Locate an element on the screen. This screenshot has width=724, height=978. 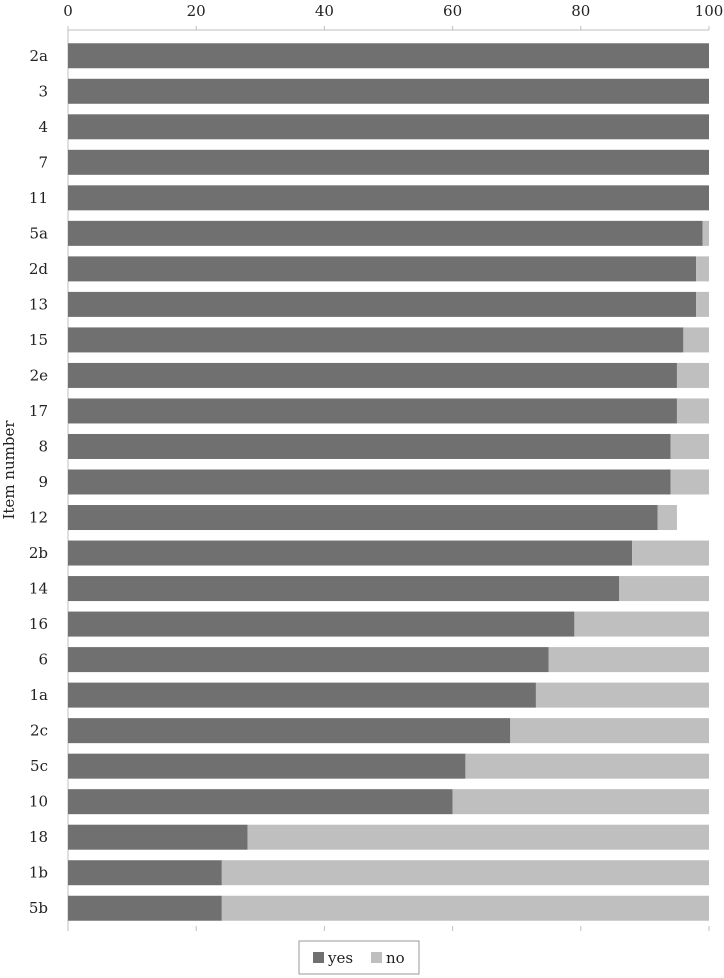
x-tick-label: 0 is located at coordinates (68, 11).